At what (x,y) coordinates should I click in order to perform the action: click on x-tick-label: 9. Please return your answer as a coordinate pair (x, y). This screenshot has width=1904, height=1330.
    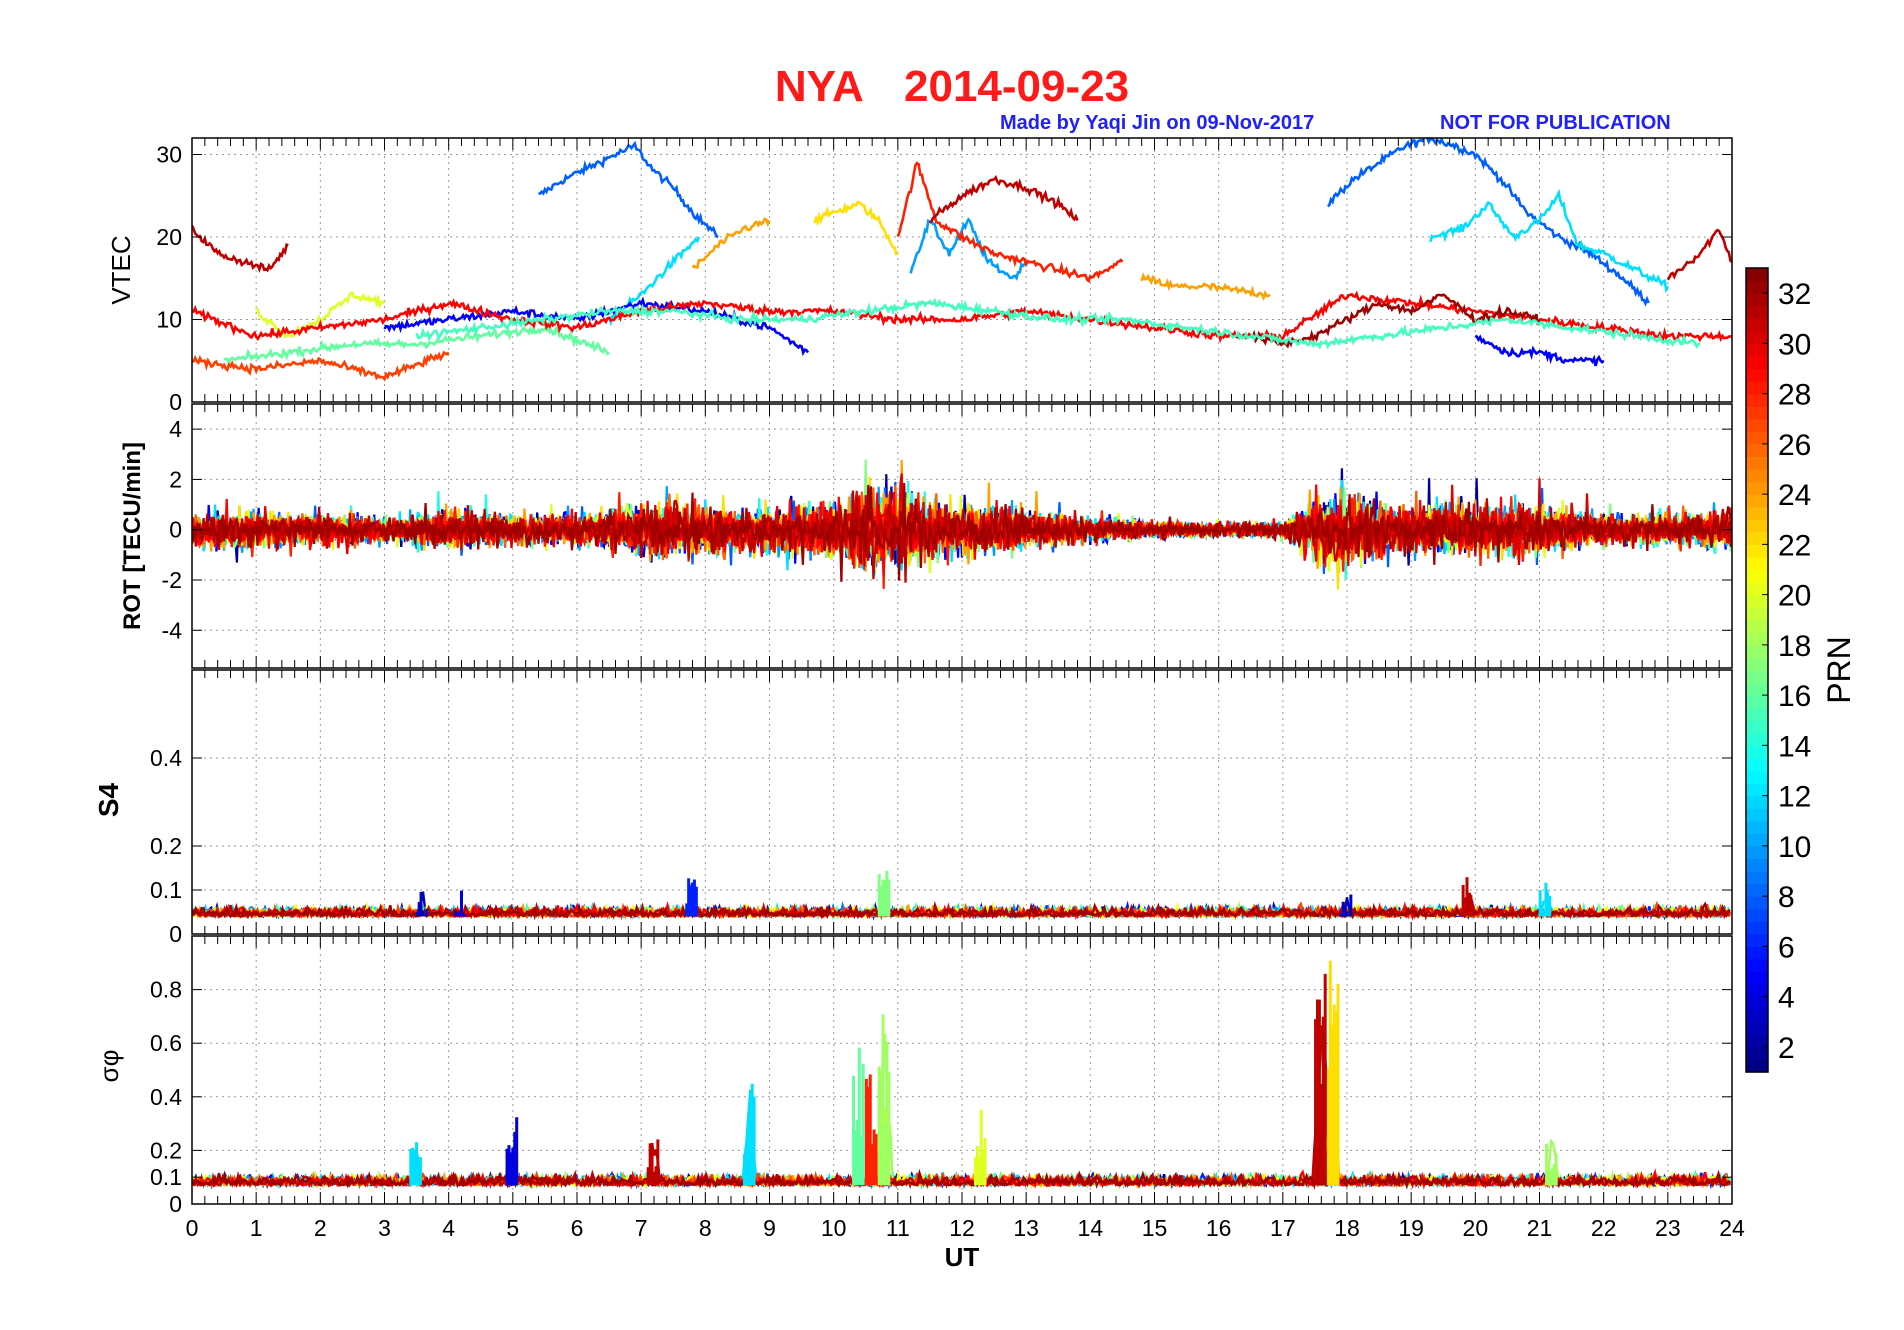
    Looking at the image, I should click on (769, 1228).